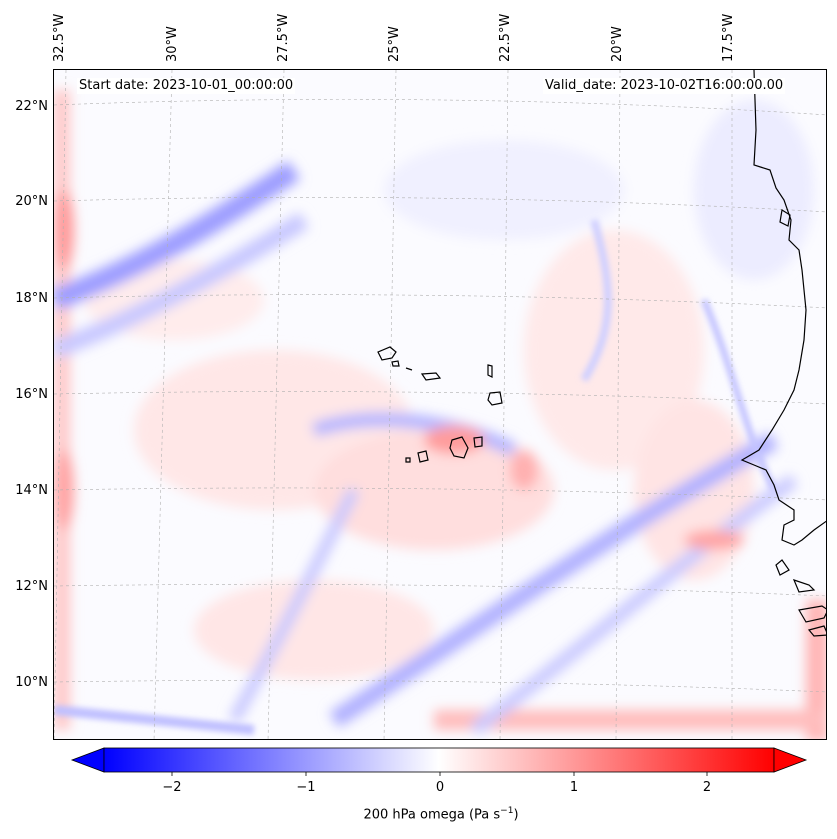  I want to click on colorbar-label-tail: ), so click(516, 815).